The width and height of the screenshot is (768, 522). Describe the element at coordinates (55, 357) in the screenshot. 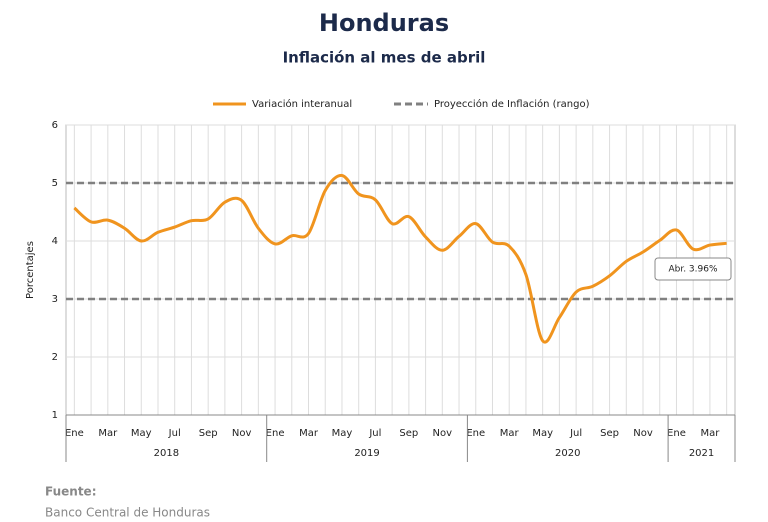

I see `y-tick-label: 2` at that location.